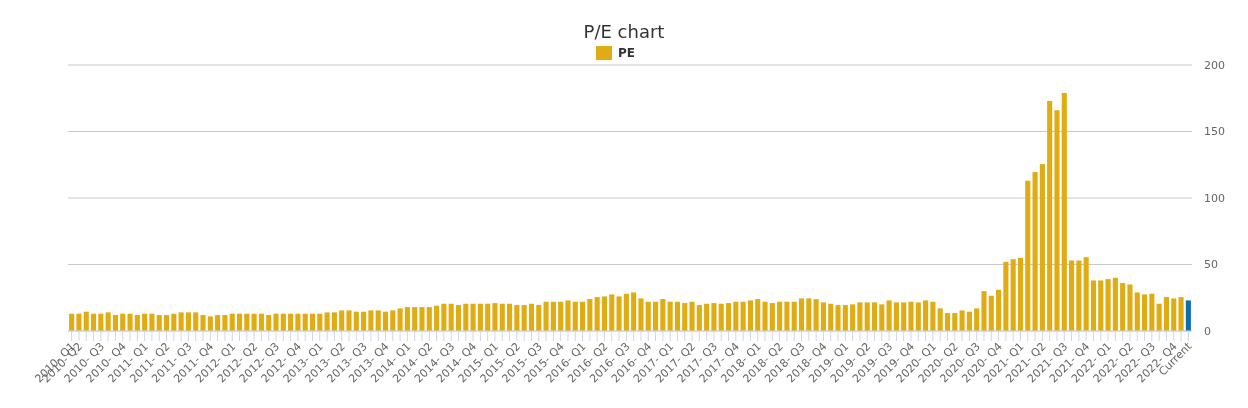 The image size is (1248, 408). I want to click on y-tick-label: 150, so click(1214, 132).